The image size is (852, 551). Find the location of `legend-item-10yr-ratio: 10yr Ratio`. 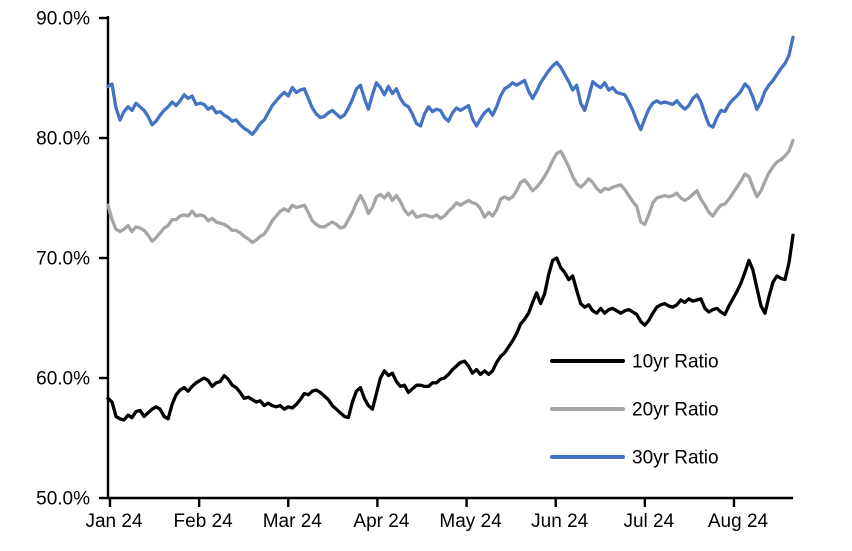

legend-item-10yr-ratio: 10yr Ratio is located at coordinates (634, 362).